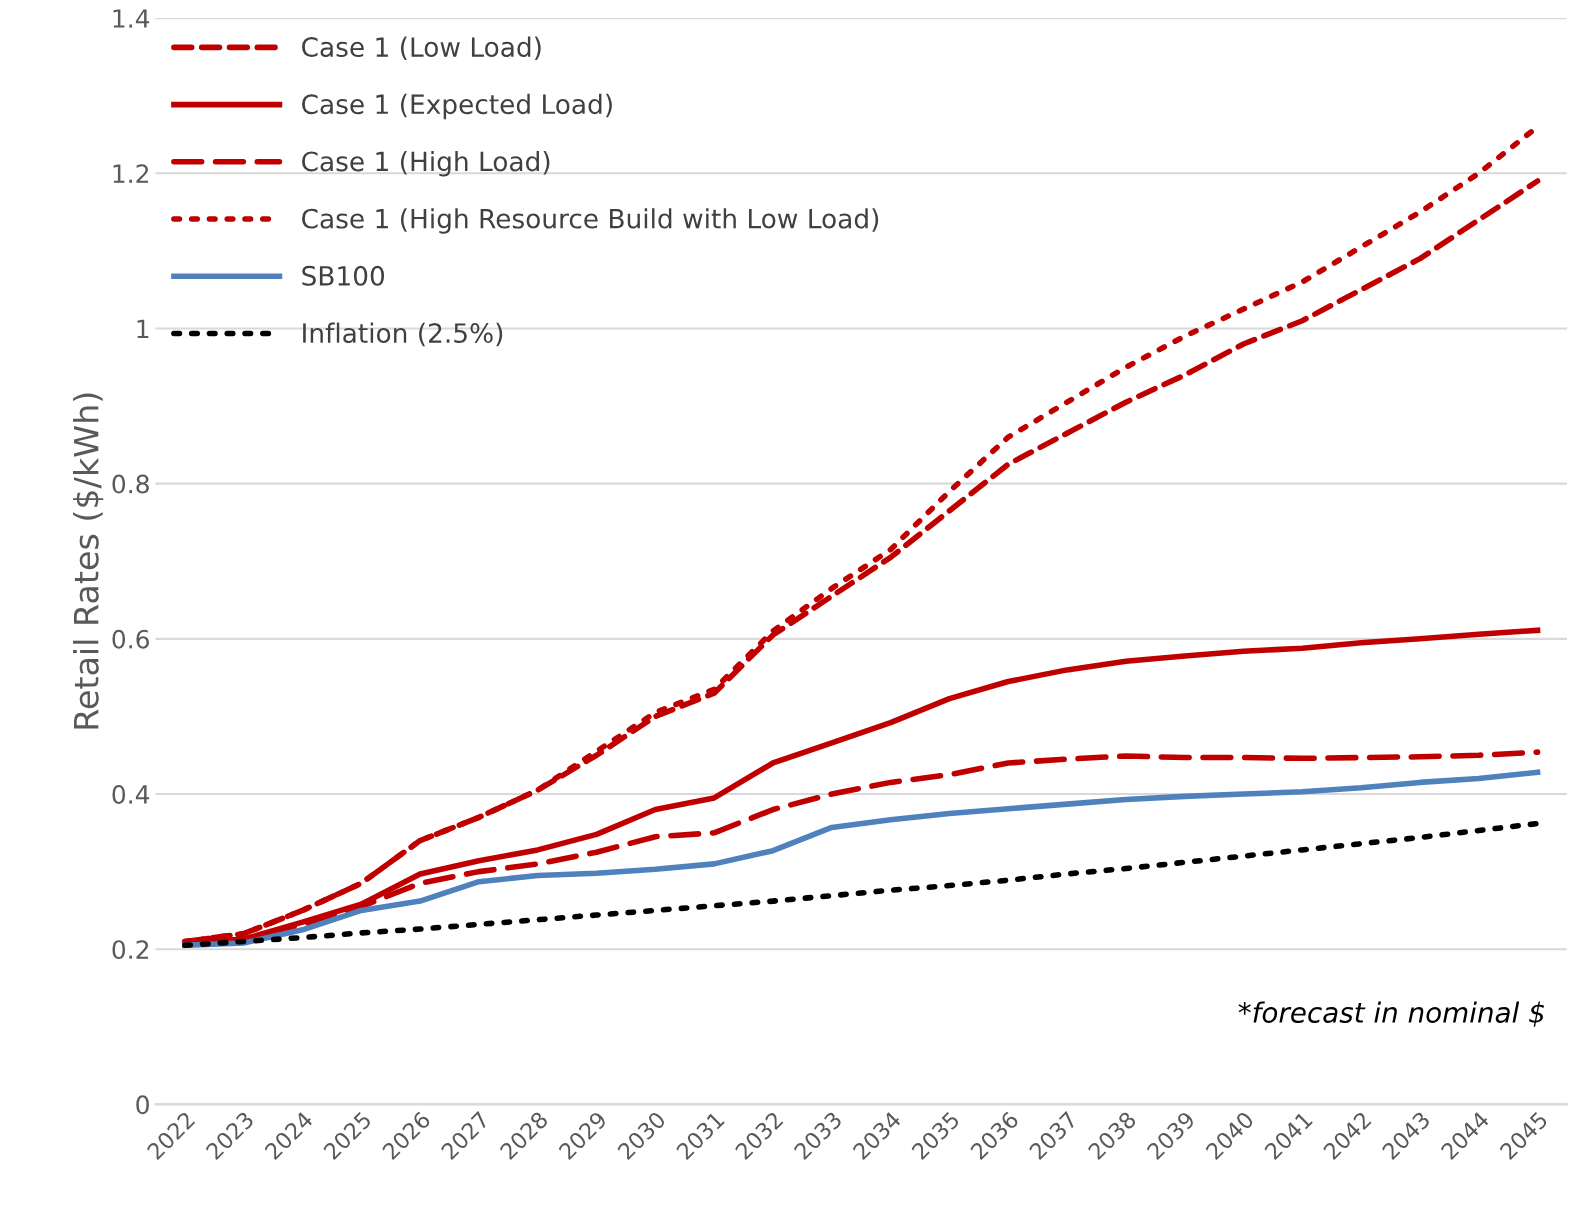 The image size is (1586, 1207). What do you see at coordinates (426, 163) in the screenshot?
I see `legend-label: Case 1 (High Load)` at bounding box center [426, 163].